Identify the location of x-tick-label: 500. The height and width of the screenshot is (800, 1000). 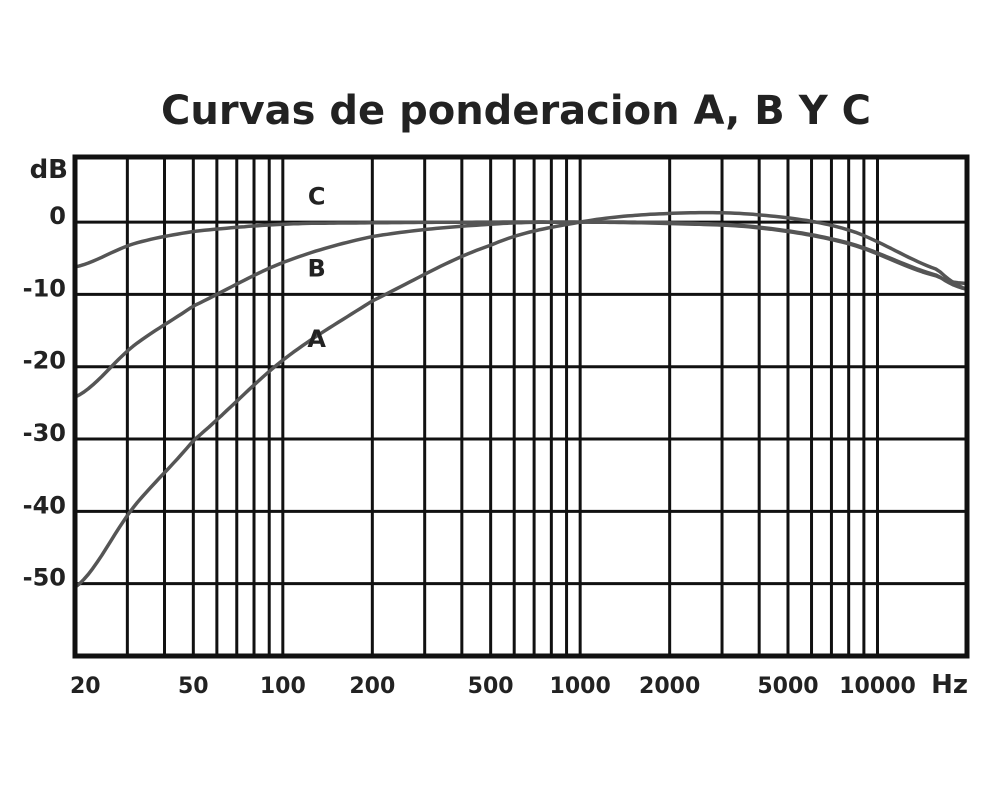
(491, 686).